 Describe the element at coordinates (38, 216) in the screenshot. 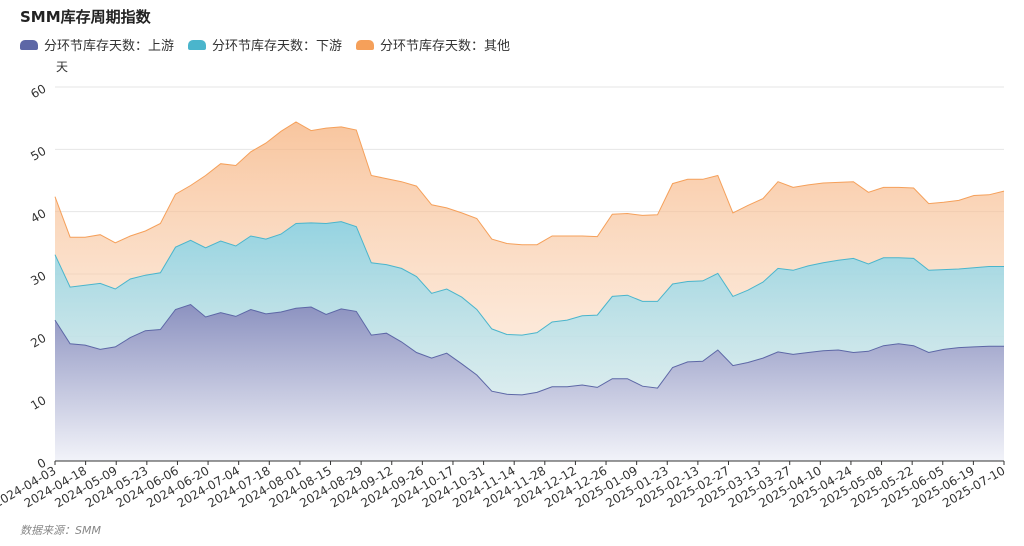

I see `y-tick-label: 40` at that location.